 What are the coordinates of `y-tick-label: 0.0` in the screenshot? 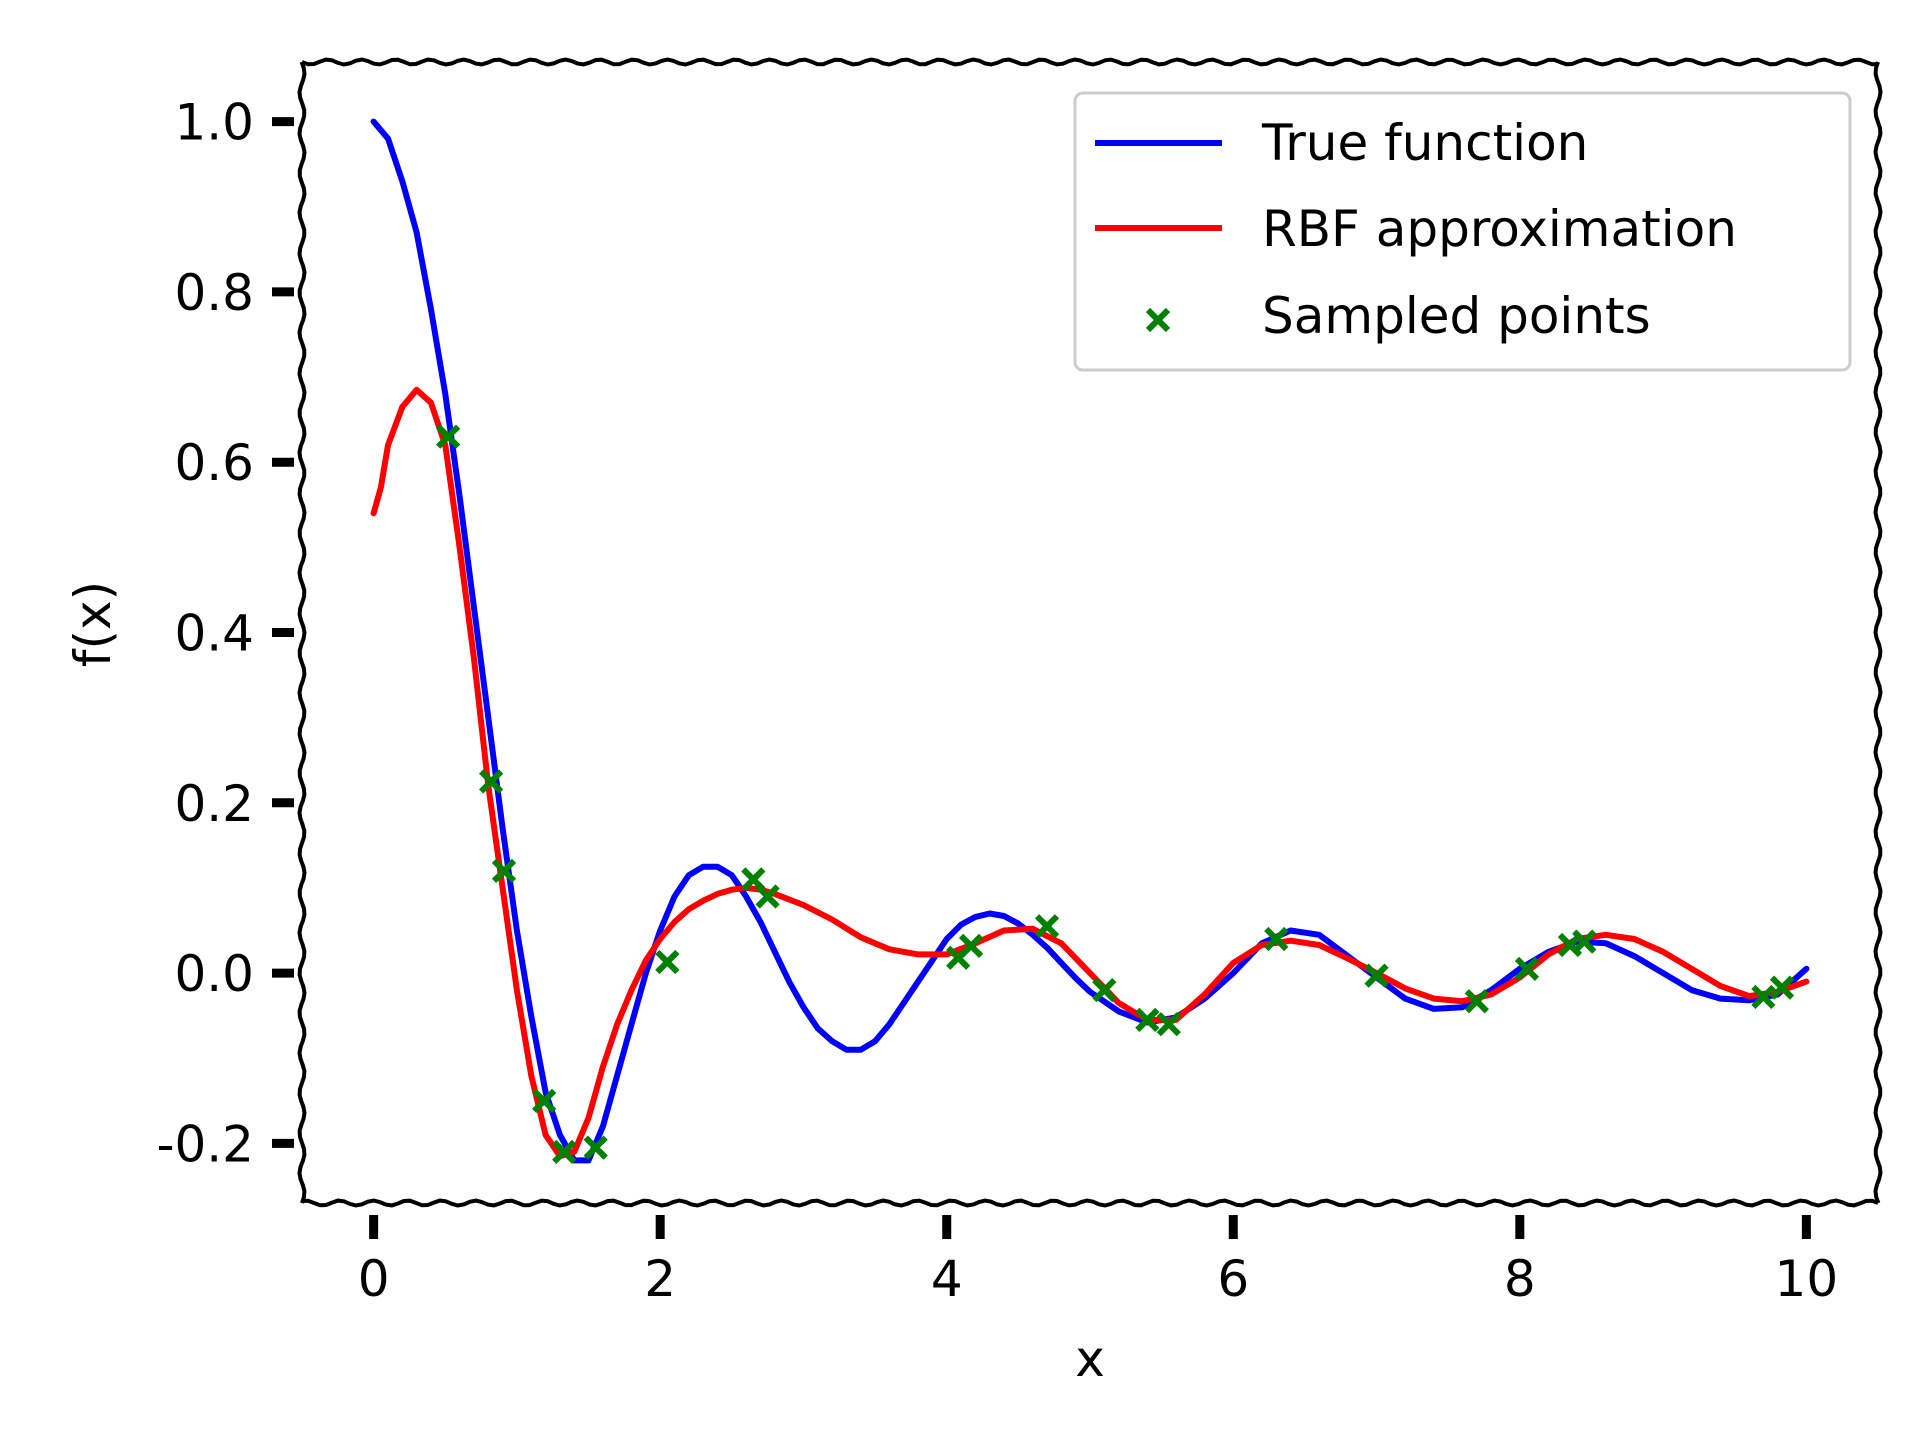 It's located at (214, 974).